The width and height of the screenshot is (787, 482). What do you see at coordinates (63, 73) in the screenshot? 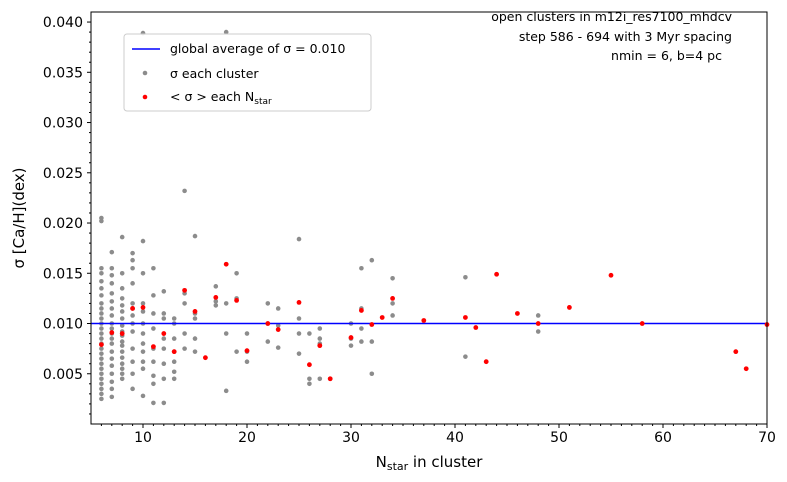
I see `y-tick-label: 0.035` at bounding box center [63, 73].